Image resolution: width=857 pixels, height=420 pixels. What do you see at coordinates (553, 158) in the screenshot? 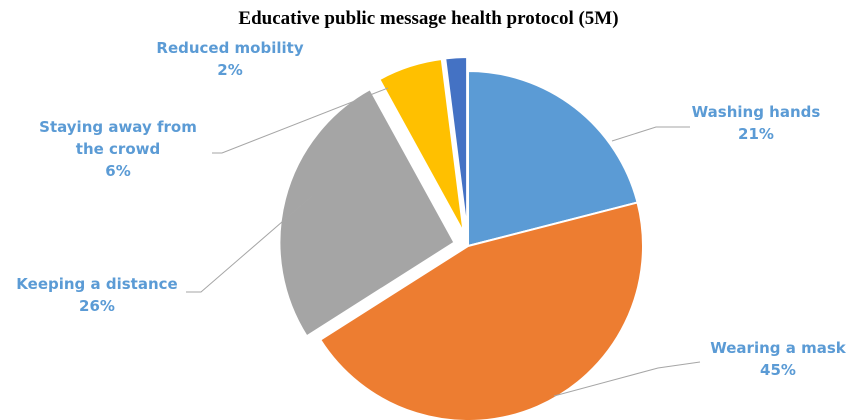
I see `pie-slice-washing-hands` at bounding box center [553, 158].